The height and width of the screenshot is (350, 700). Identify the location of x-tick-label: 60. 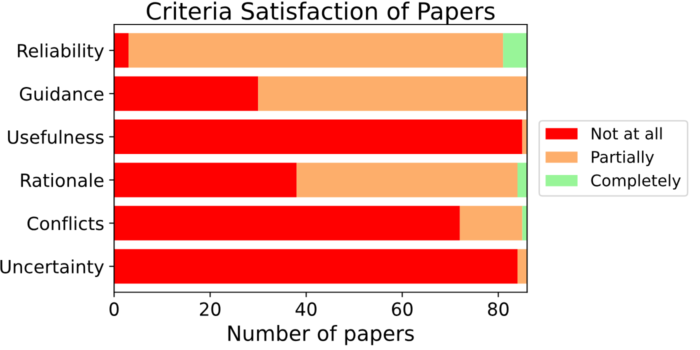
(402, 309).